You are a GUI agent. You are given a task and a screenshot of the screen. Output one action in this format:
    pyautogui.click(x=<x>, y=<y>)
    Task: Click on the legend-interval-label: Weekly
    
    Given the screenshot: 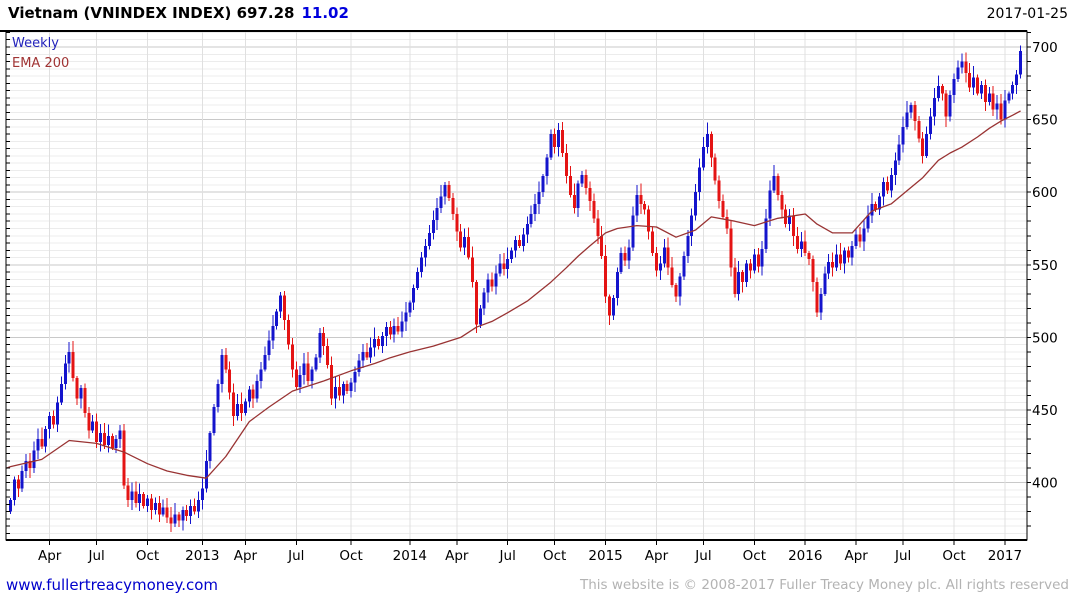 What is the action you would take?
    pyautogui.click(x=35, y=43)
    